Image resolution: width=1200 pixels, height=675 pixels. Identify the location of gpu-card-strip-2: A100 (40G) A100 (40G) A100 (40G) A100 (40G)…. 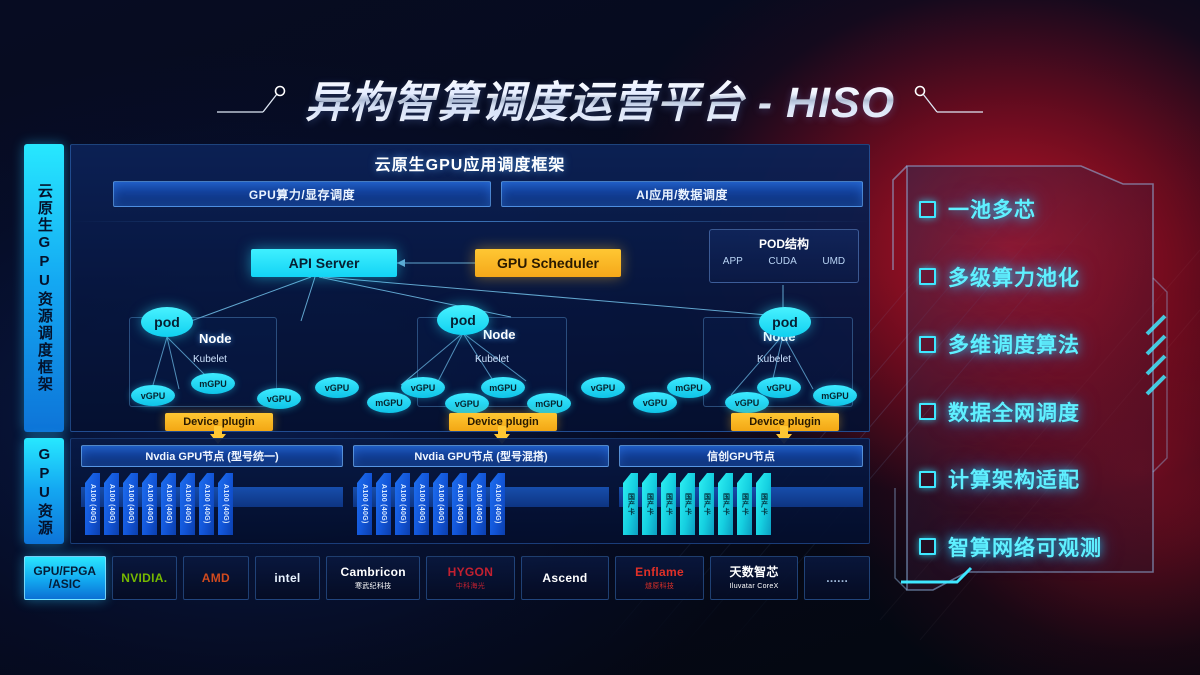
(431, 504).